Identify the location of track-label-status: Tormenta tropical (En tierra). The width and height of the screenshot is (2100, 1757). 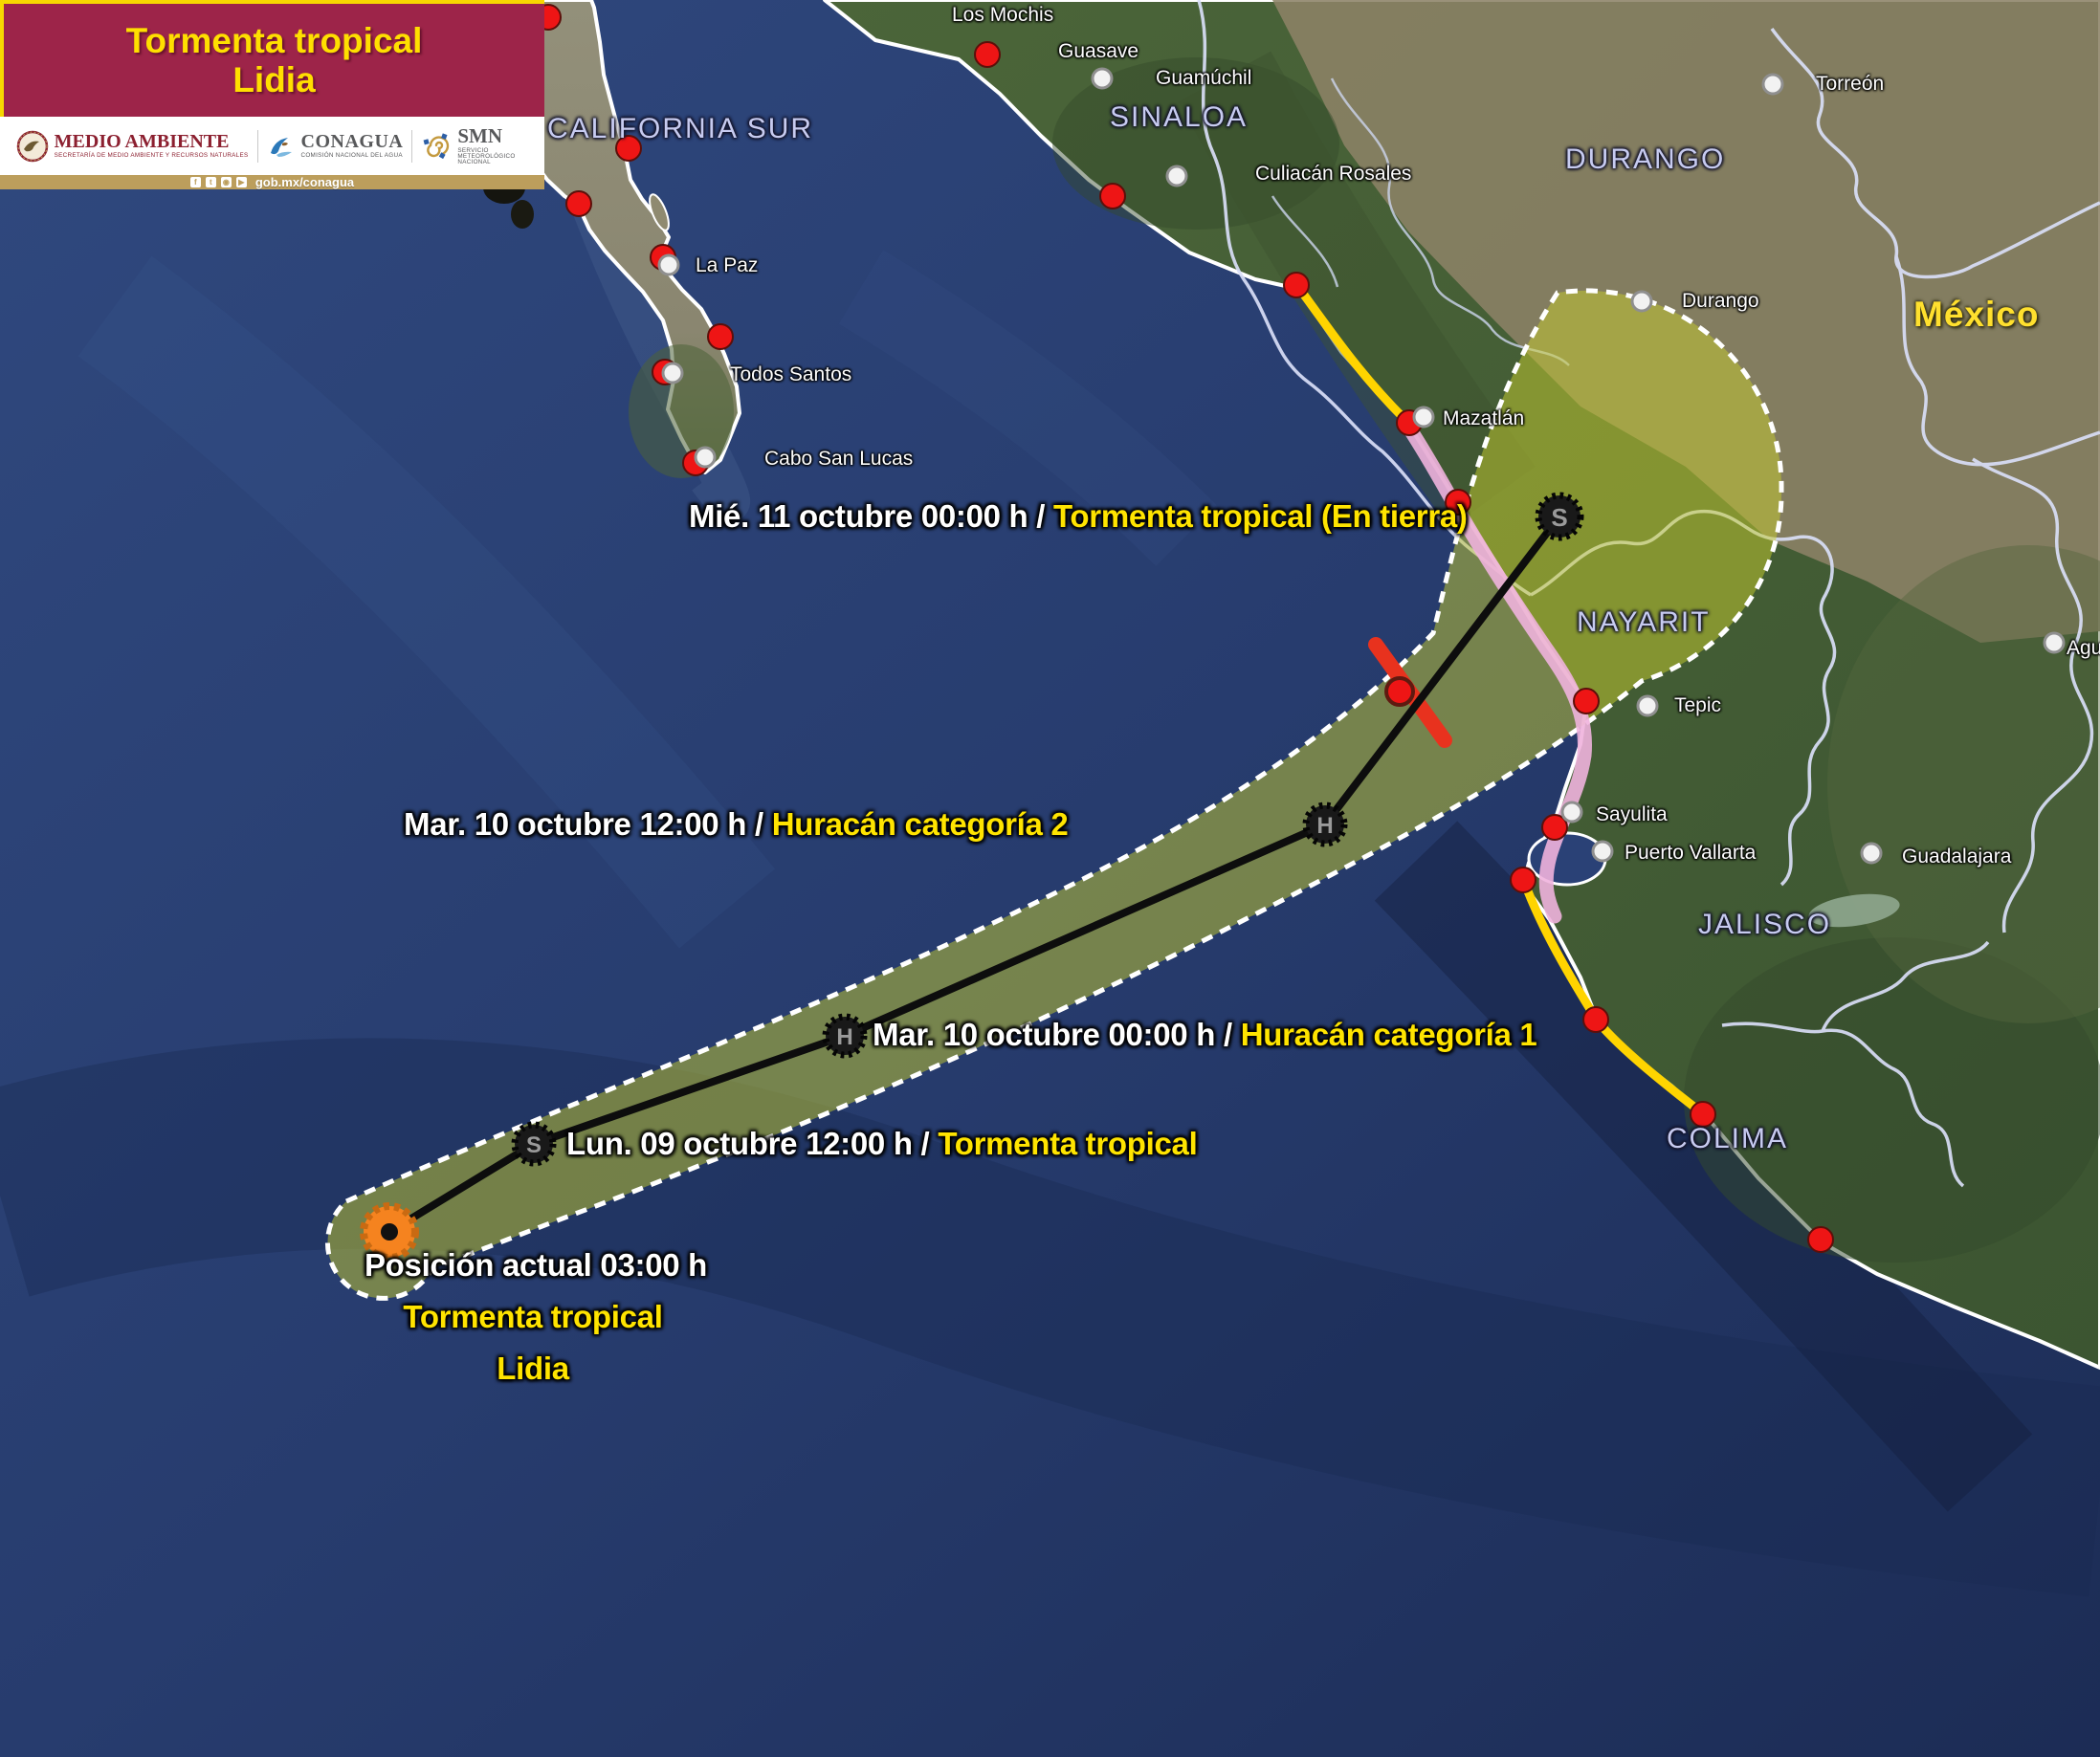
(1261, 516).